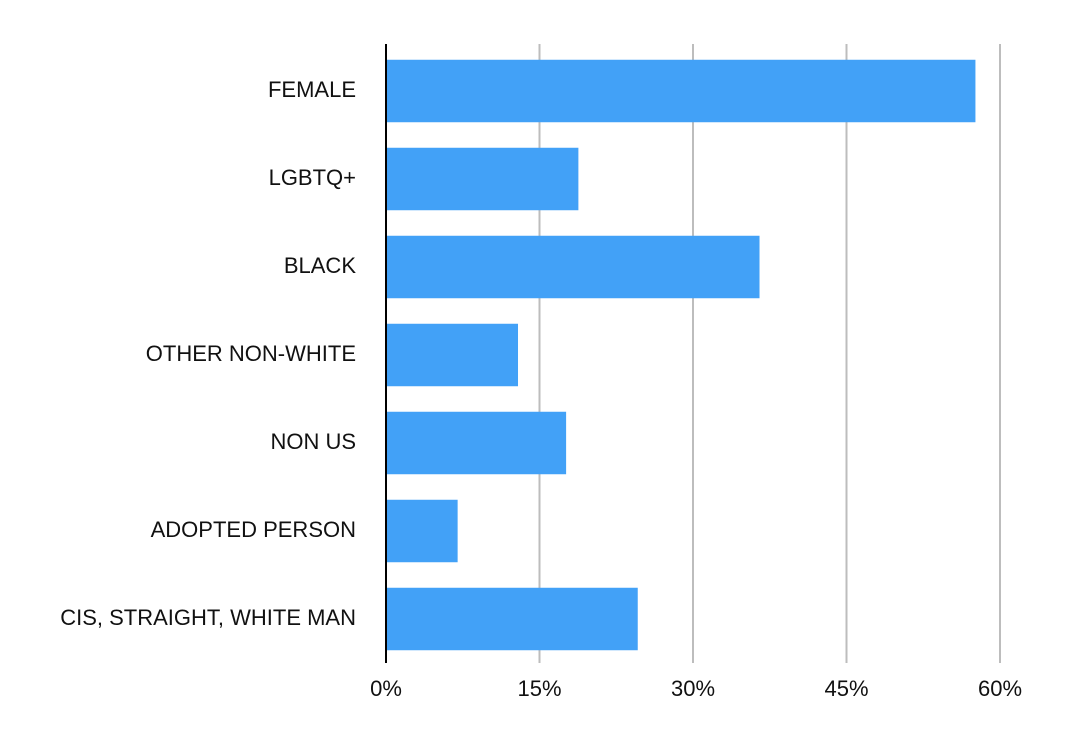 This screenshot has height=749, width=1072. Describe the element at coordinates (320, 265) in the screenshot. I see `y-tick-label: BLACK` at that location.